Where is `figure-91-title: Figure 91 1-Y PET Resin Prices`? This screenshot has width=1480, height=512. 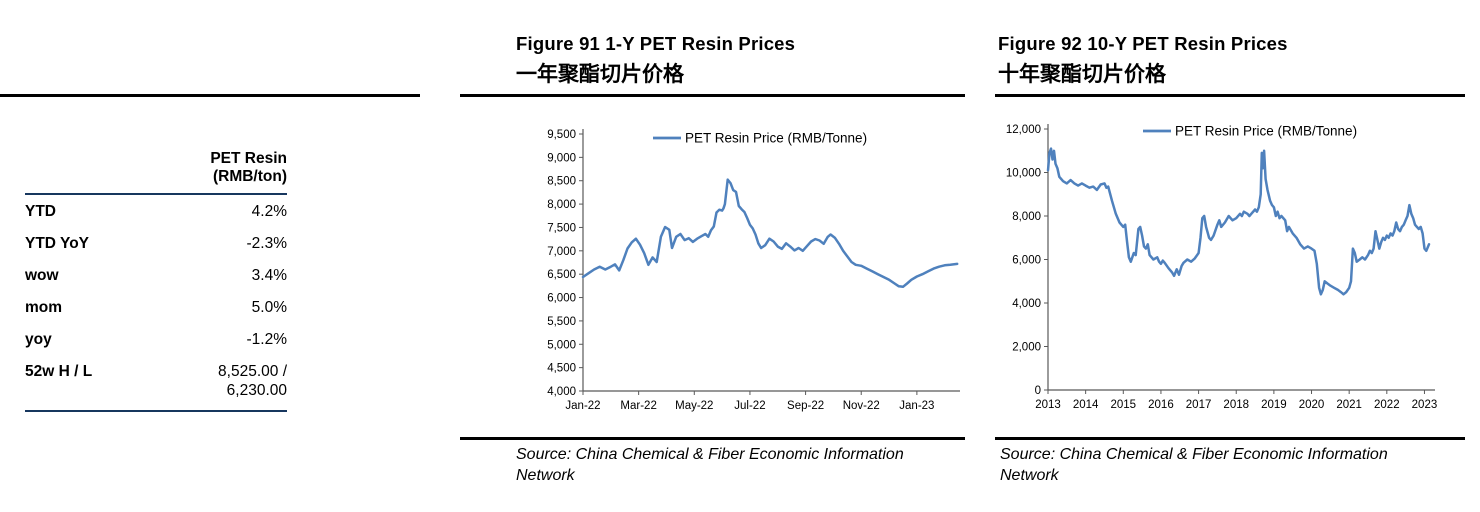 figure-91-title: Figure 91 1-Y PET Resin Prices is located at coordinates (656, 43).